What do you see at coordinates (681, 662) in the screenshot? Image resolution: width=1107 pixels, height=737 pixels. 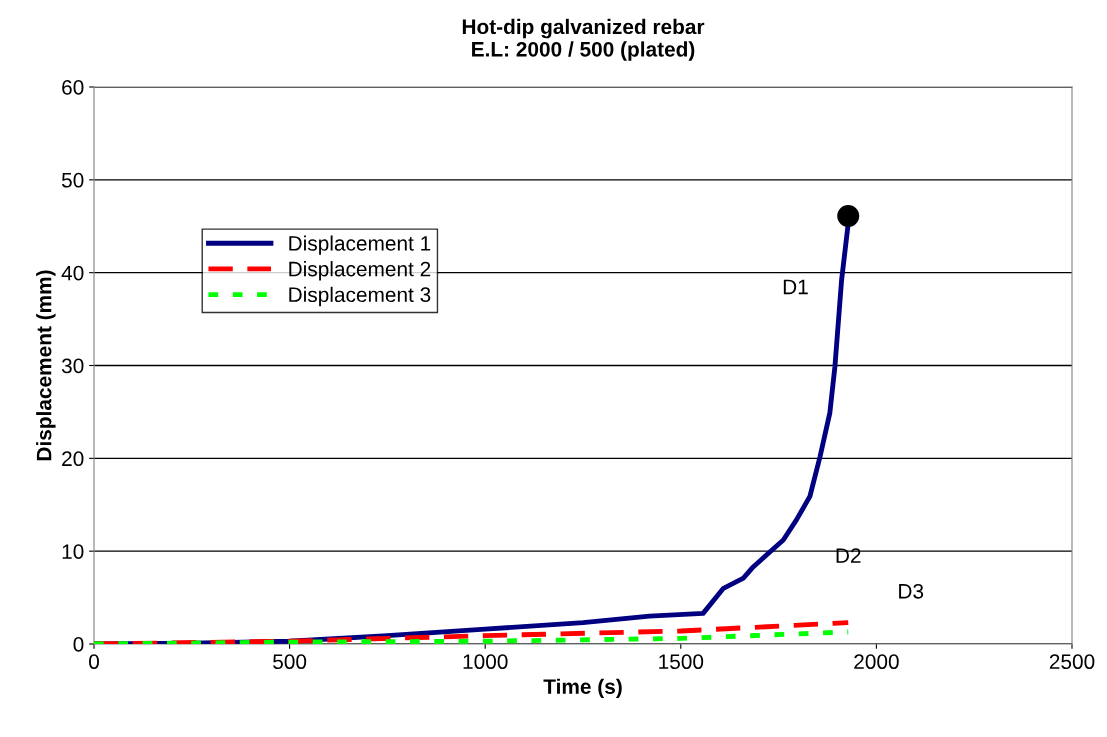 I see `x-tick-label: 1500` at bounding box center [681, 662].